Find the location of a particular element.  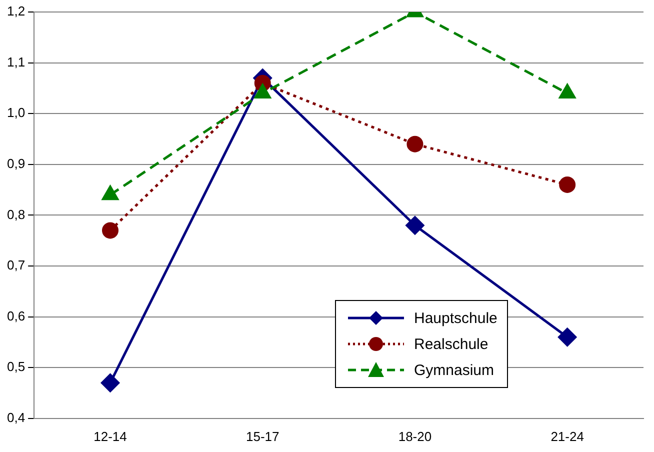

y-tick-label: 0,4 is located at coordinates (16, 417).